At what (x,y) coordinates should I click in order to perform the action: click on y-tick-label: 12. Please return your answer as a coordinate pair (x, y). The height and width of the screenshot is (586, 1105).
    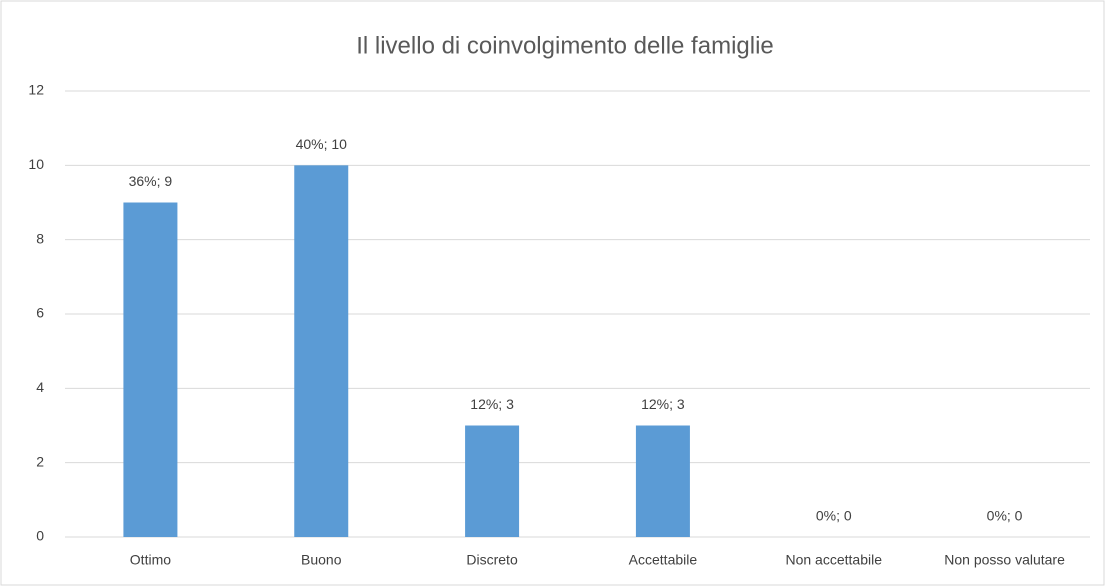
    Looking at the image, I should click on (36, 90).